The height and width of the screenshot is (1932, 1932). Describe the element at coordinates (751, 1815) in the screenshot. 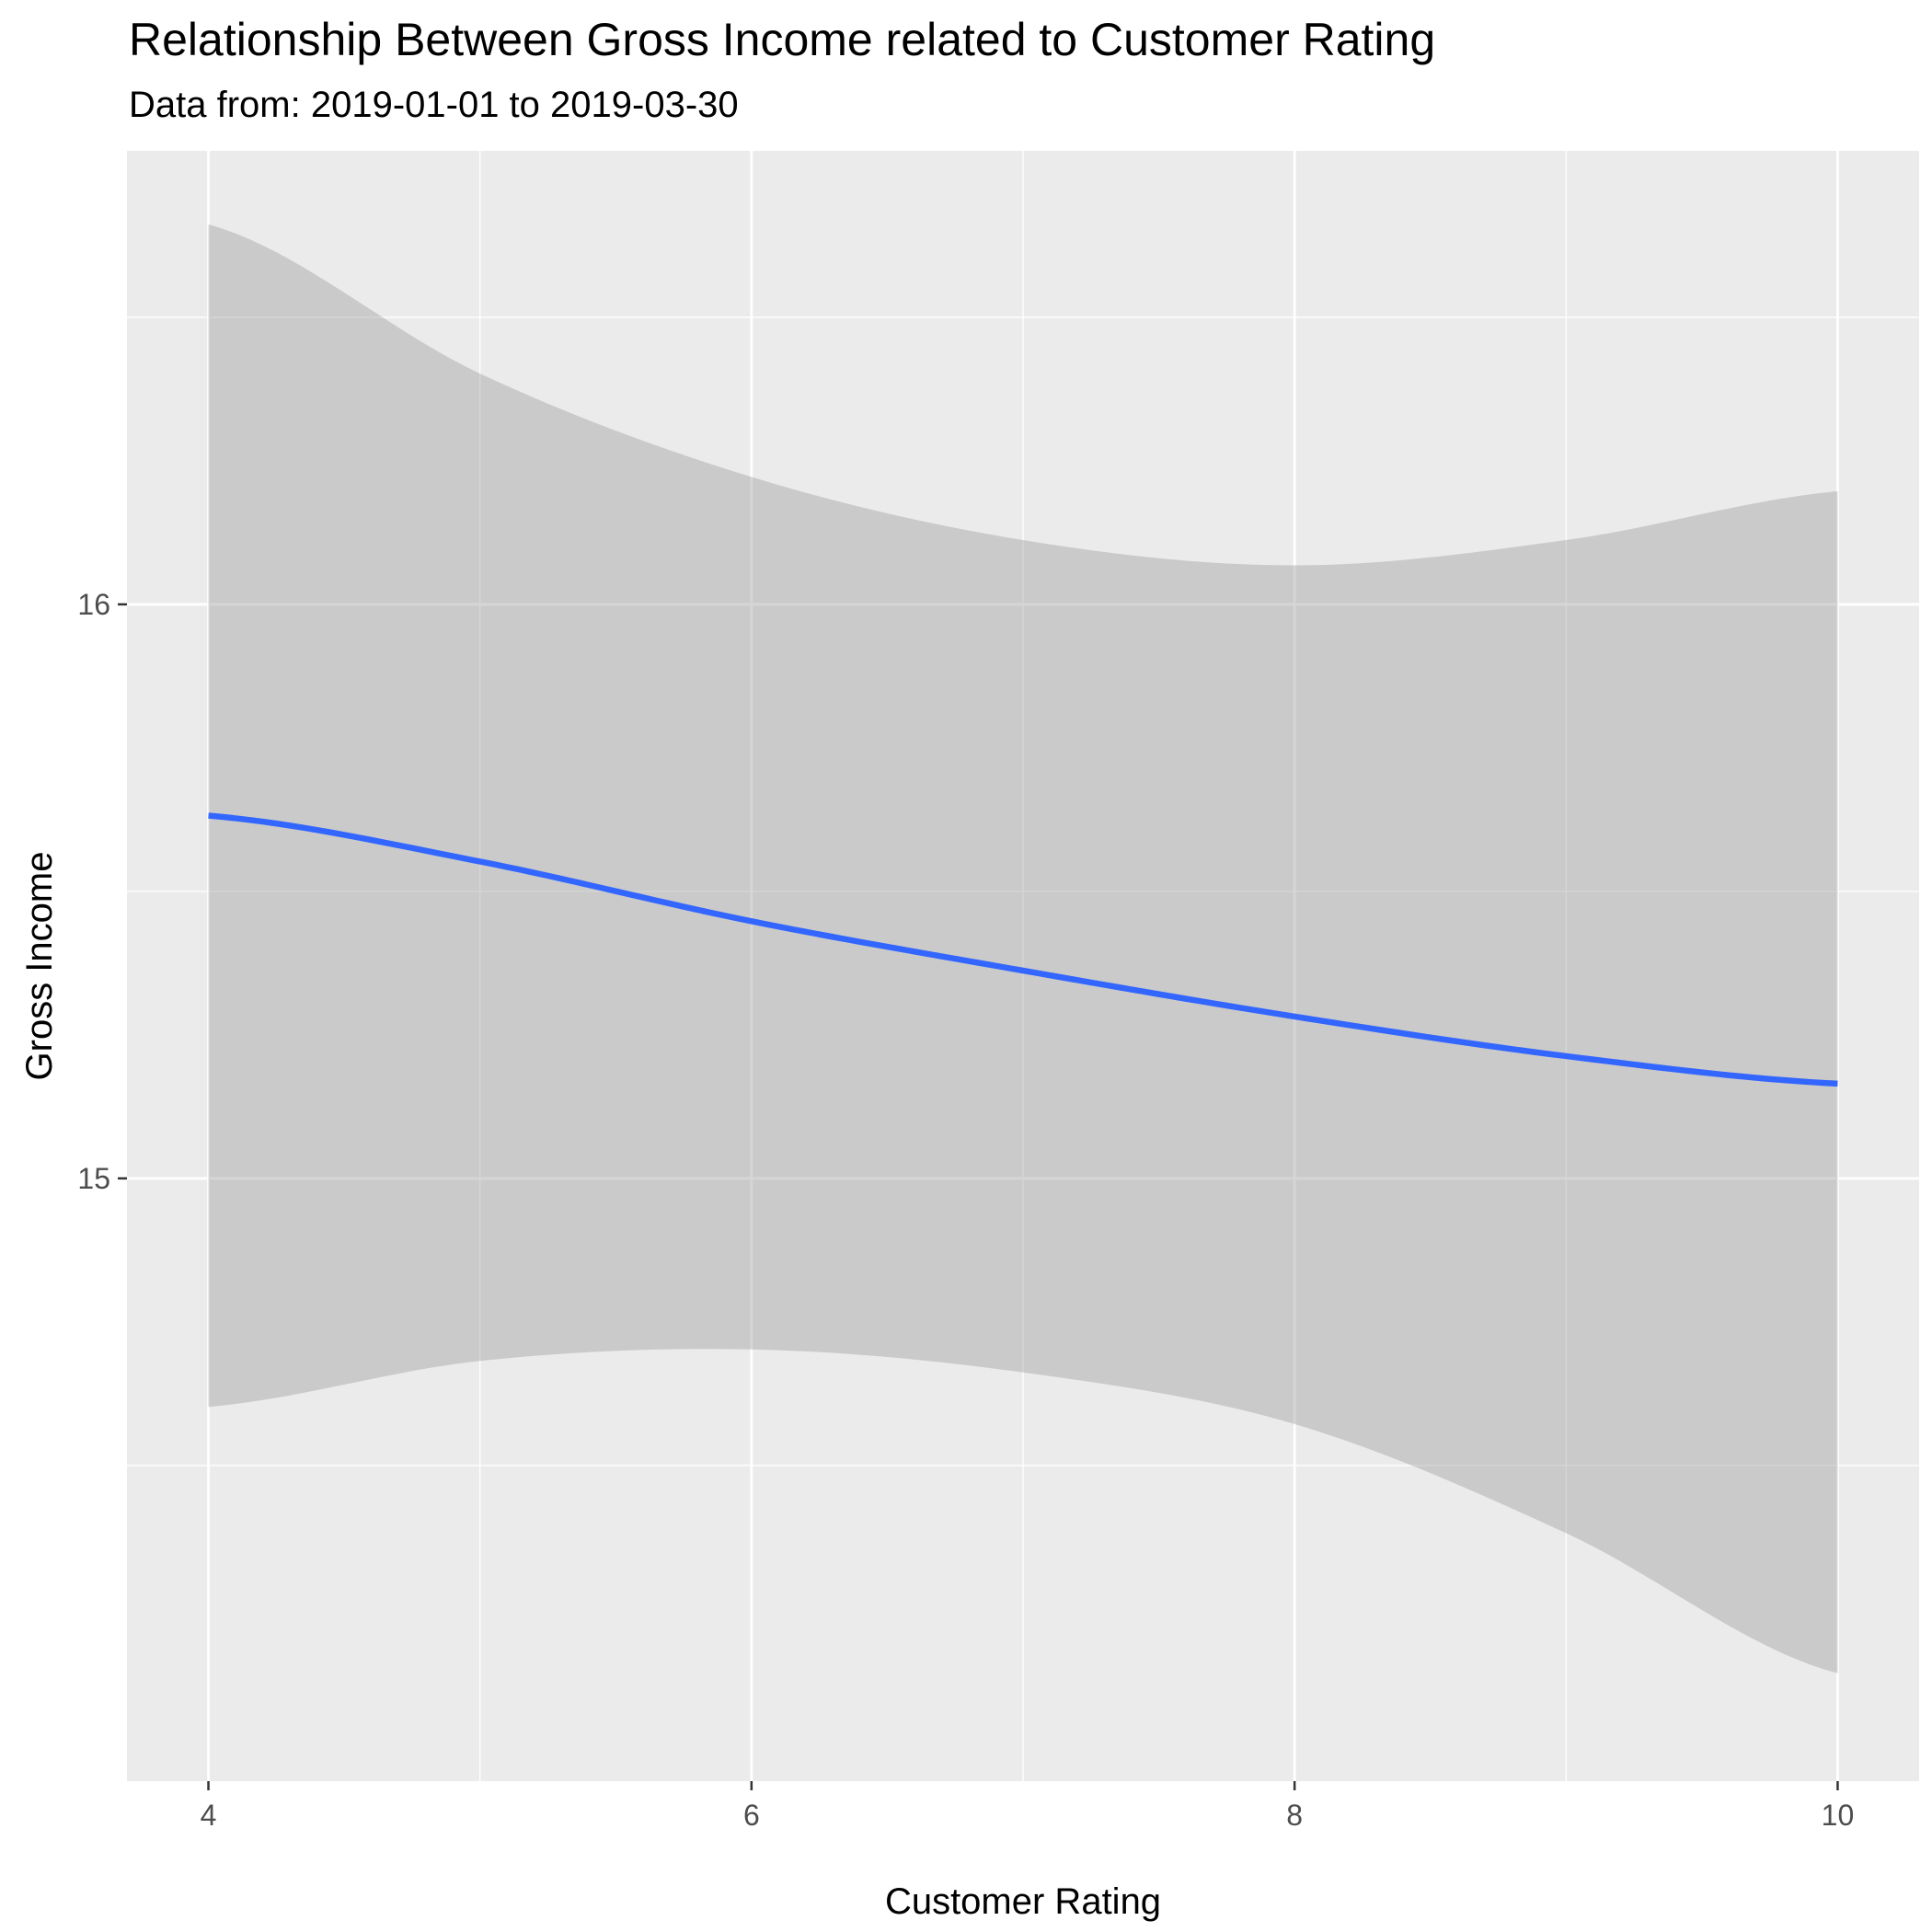

I see `x-tick-label: 6` at that location.